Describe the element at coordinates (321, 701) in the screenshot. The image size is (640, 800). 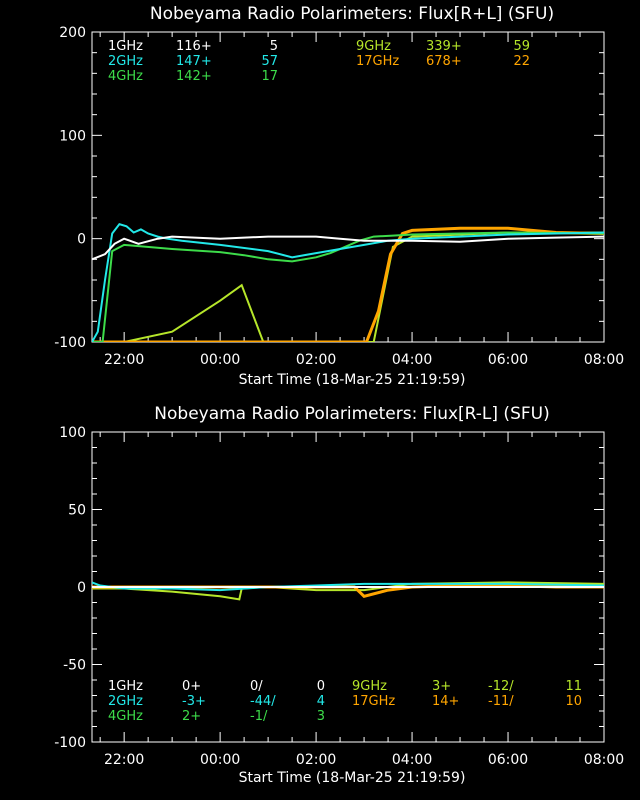
I see `legend-value: 4` at that location.